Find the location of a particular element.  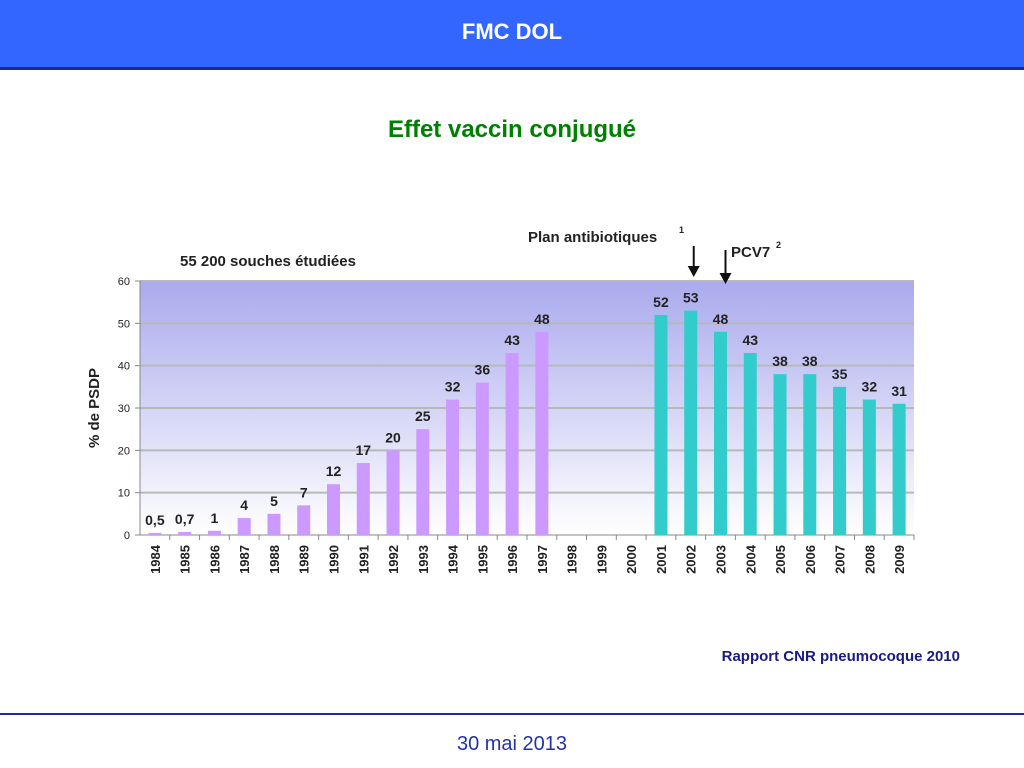

bar-1987 is located at coordinates (244, 526).